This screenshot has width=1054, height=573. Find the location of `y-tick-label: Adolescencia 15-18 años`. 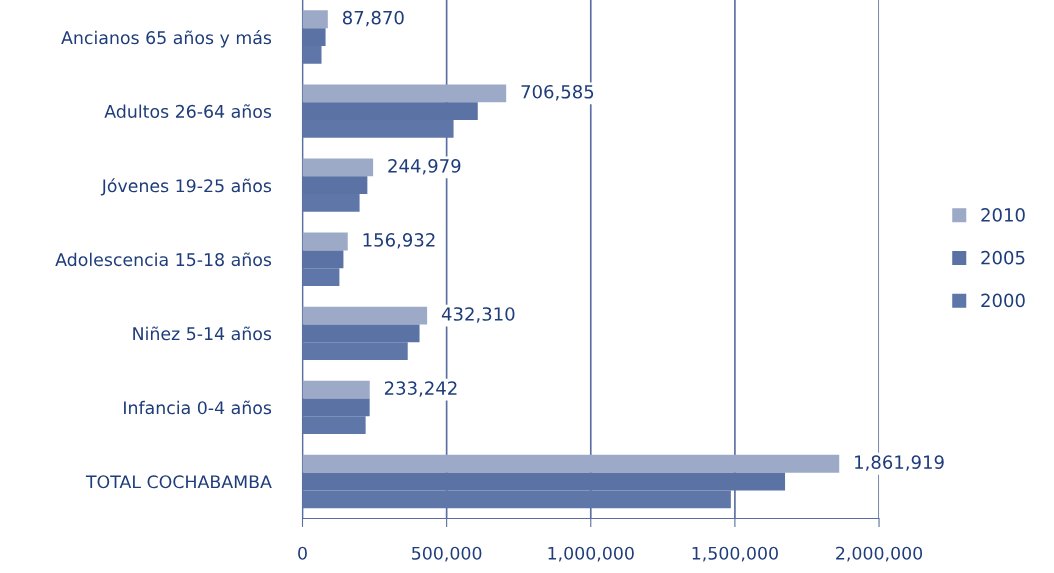

y-tick-label: Adolescencia 15-18 años is located at coordinates (163, 259).